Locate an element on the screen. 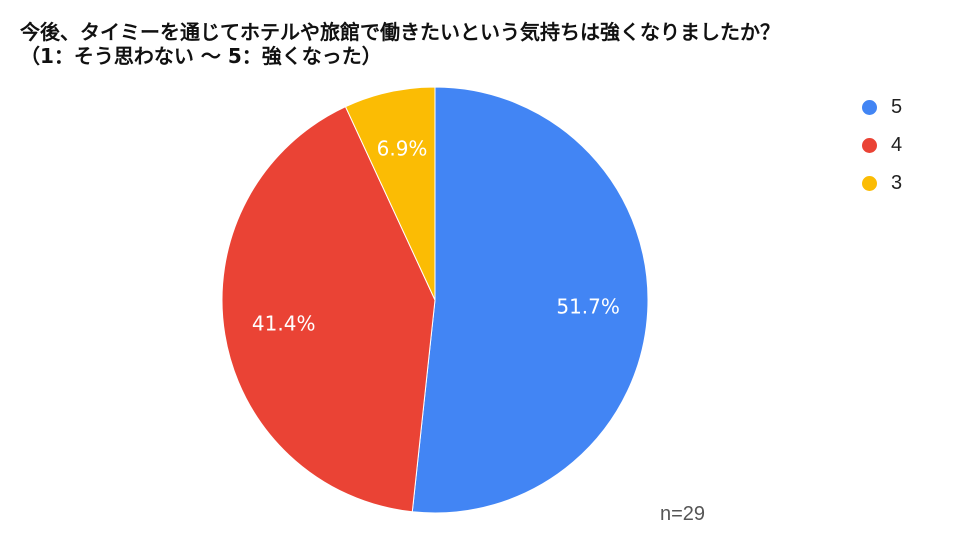  legend-item-4: 4 is located at coordinates (882, 145).